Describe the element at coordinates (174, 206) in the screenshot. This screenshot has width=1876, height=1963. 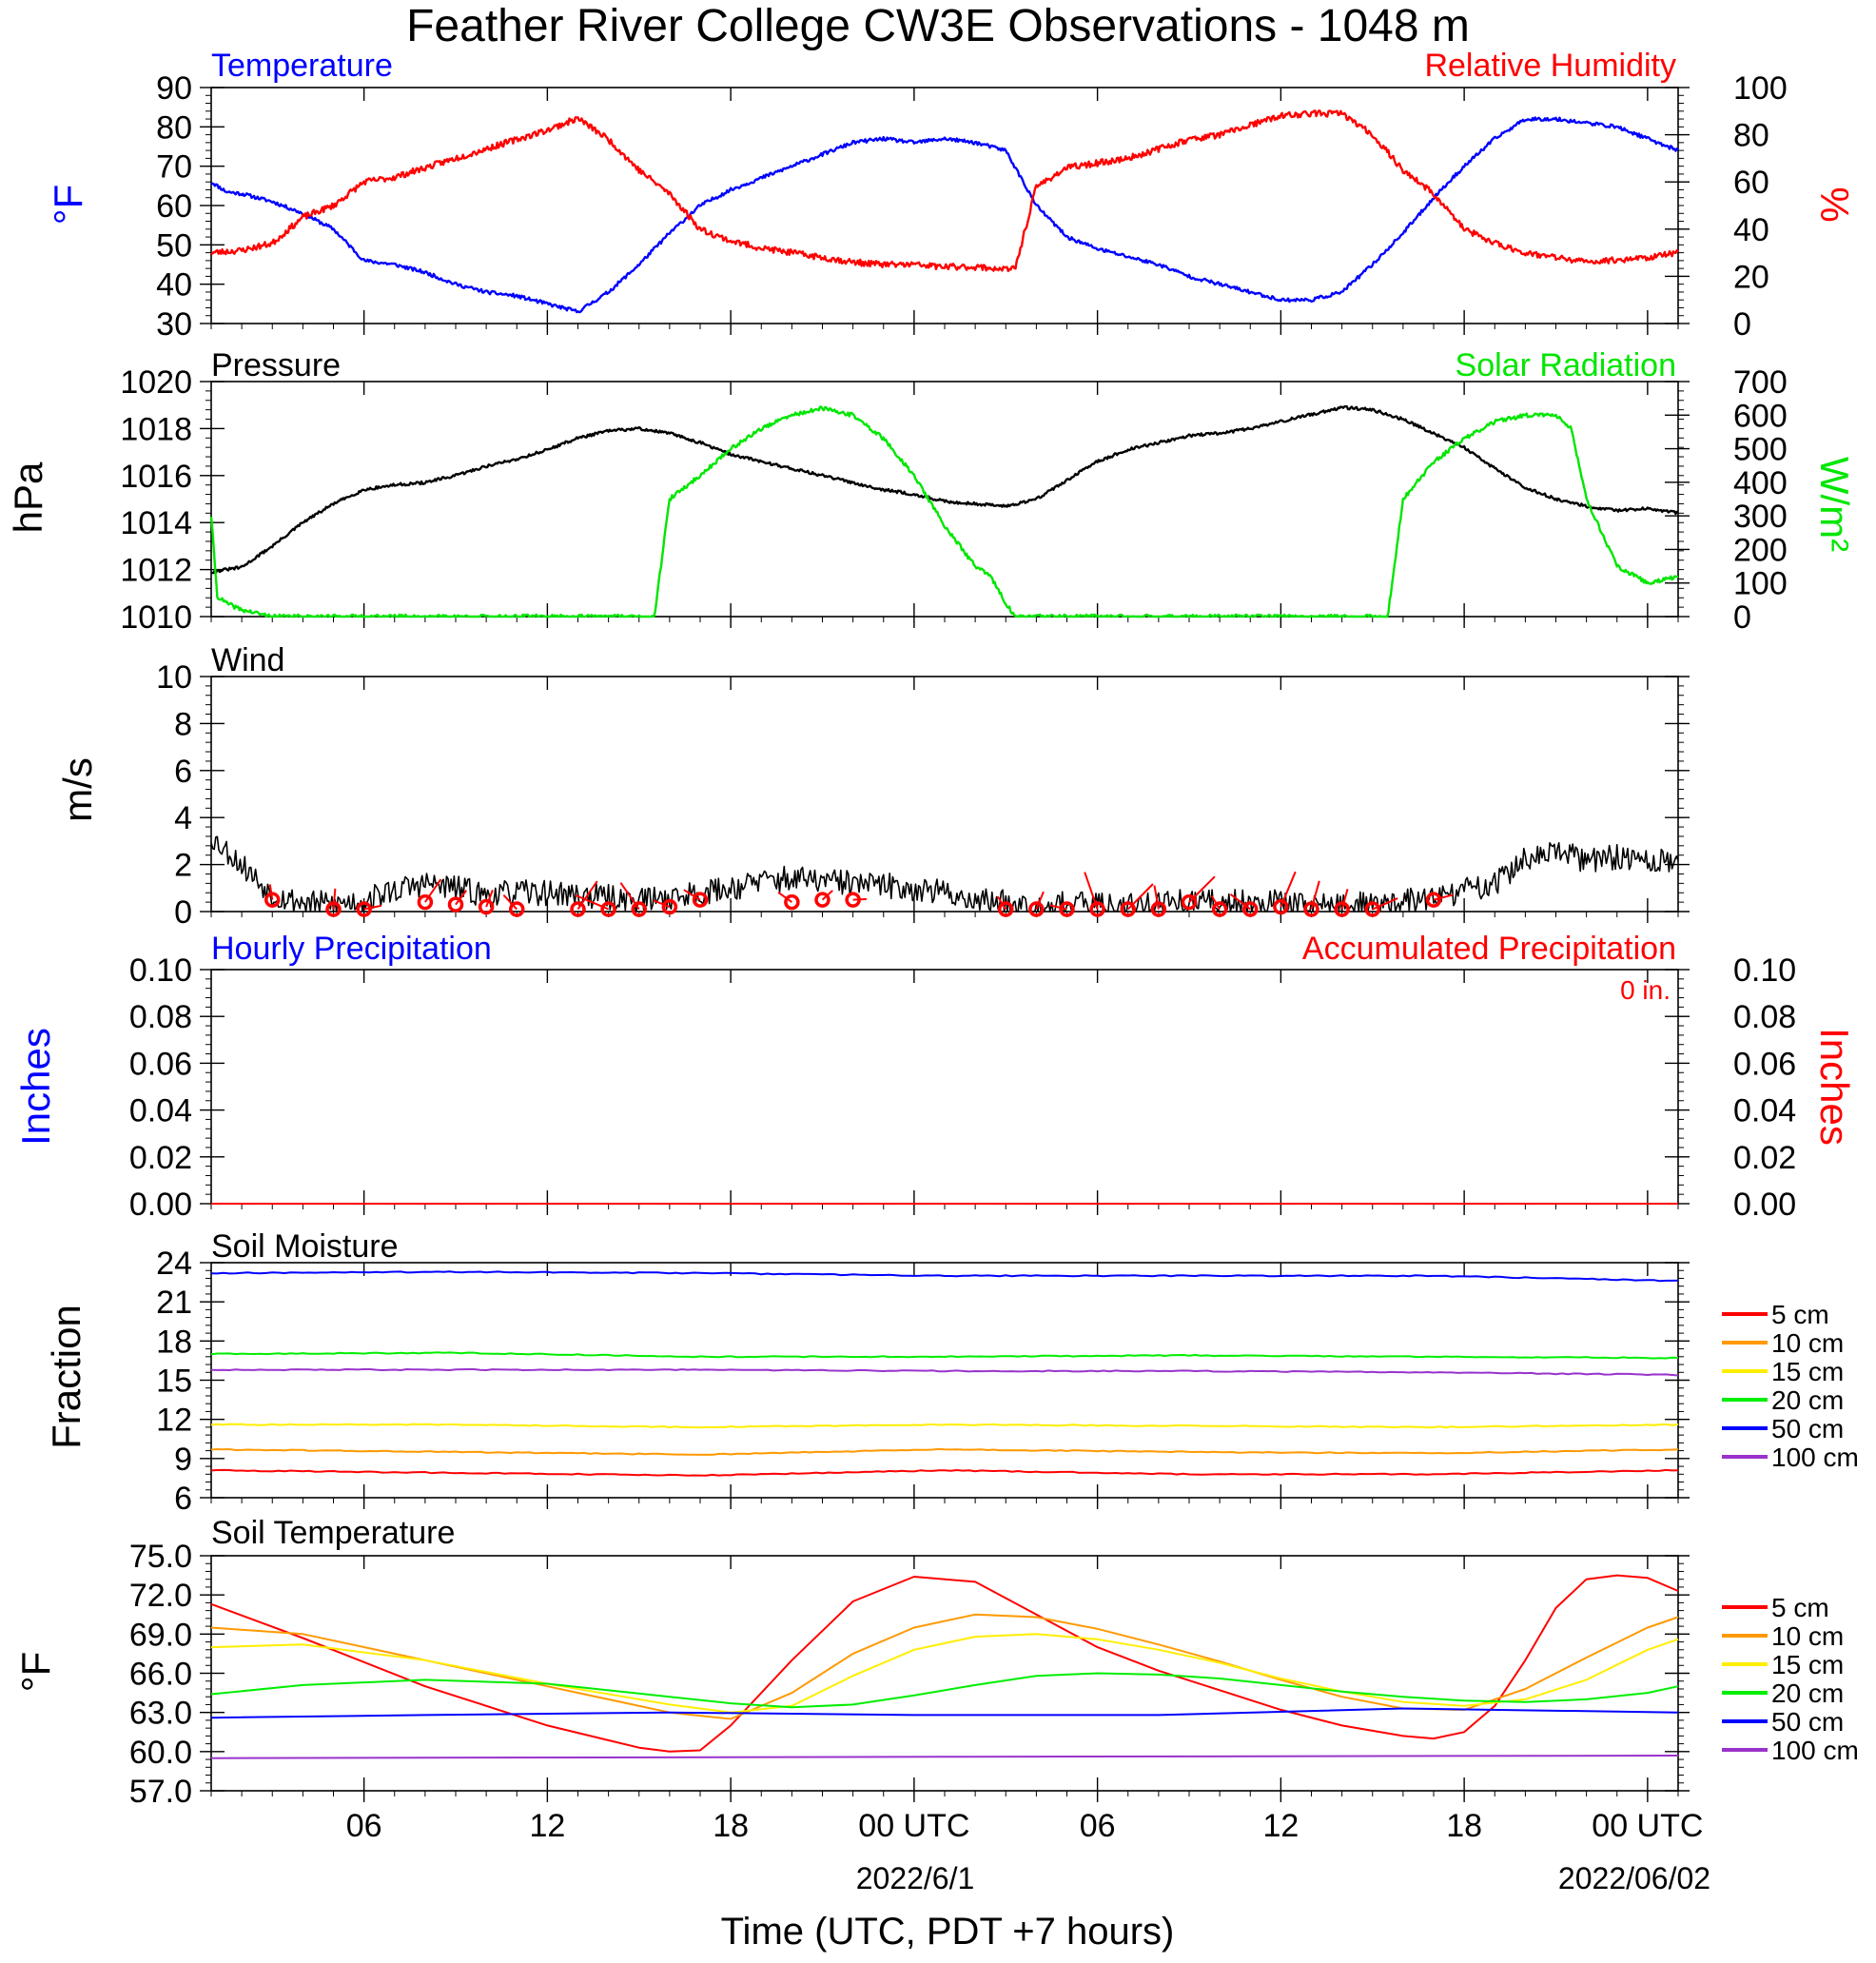
I see `y-tick-label: 60` at that location.